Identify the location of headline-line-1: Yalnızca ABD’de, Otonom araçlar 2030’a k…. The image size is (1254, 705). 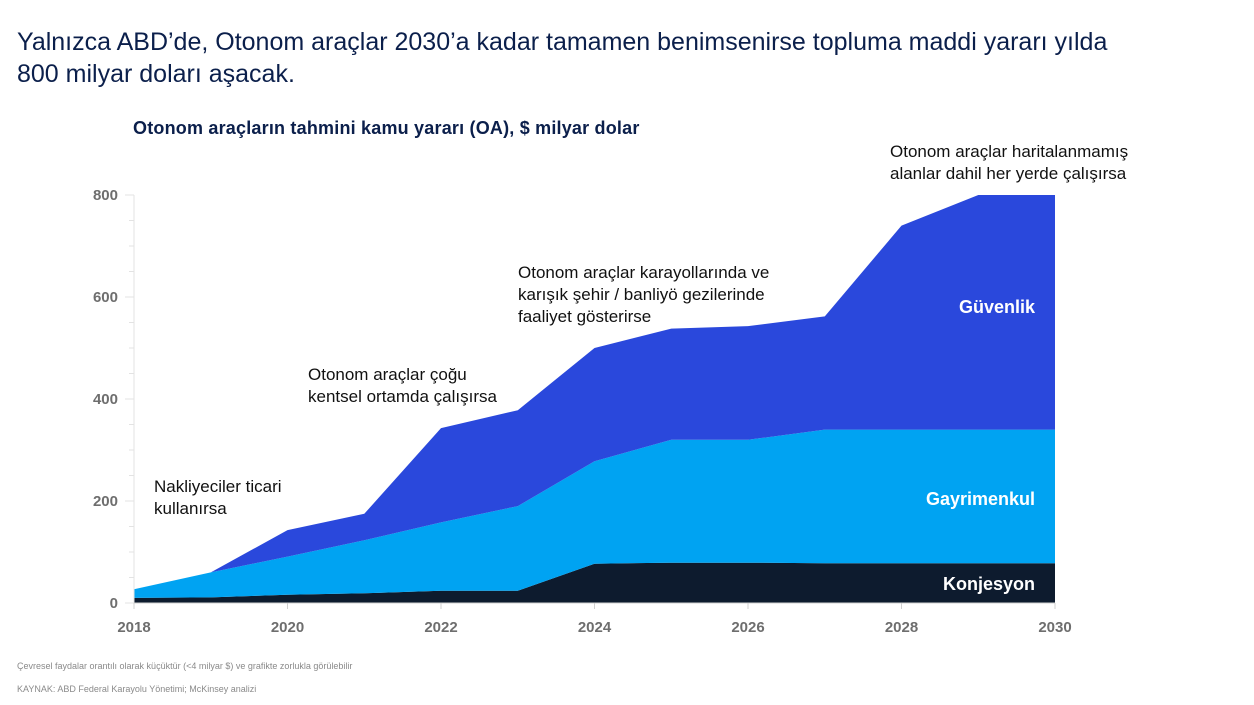
(562, 42).